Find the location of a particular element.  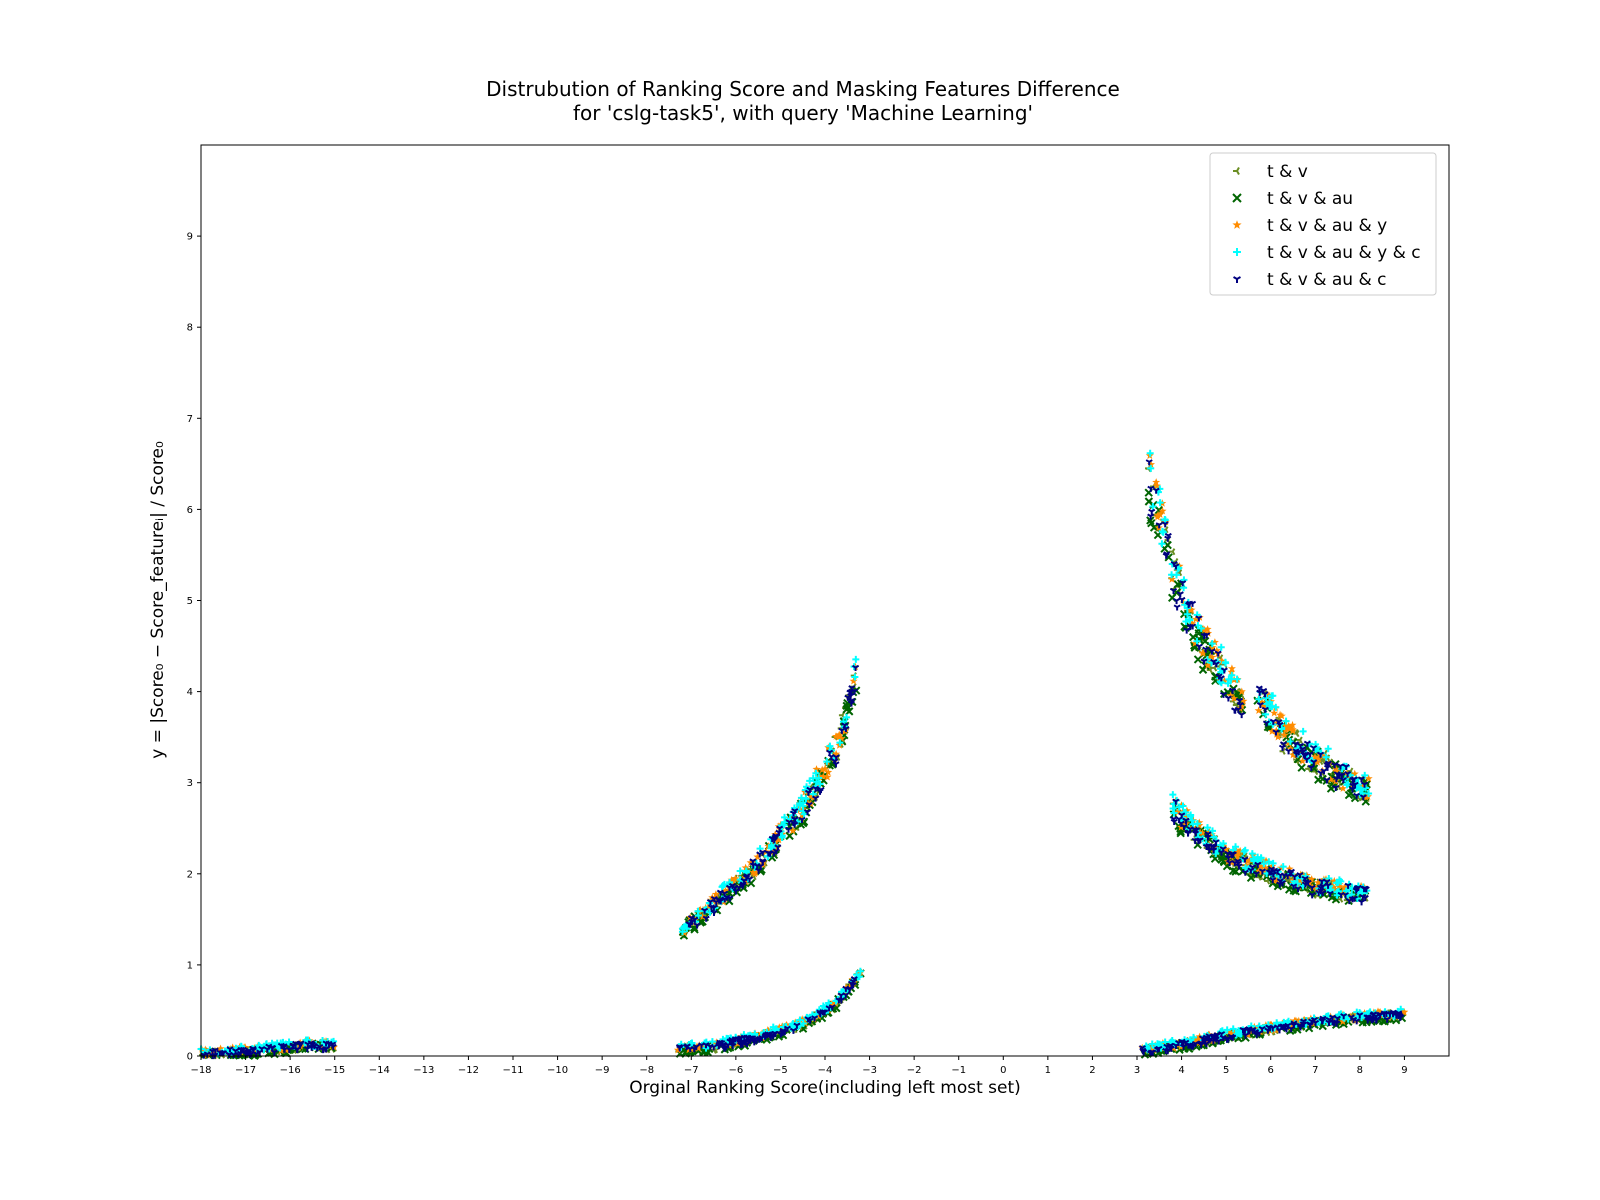

y-tick-label: 8 is located at coordinates (190, 328).